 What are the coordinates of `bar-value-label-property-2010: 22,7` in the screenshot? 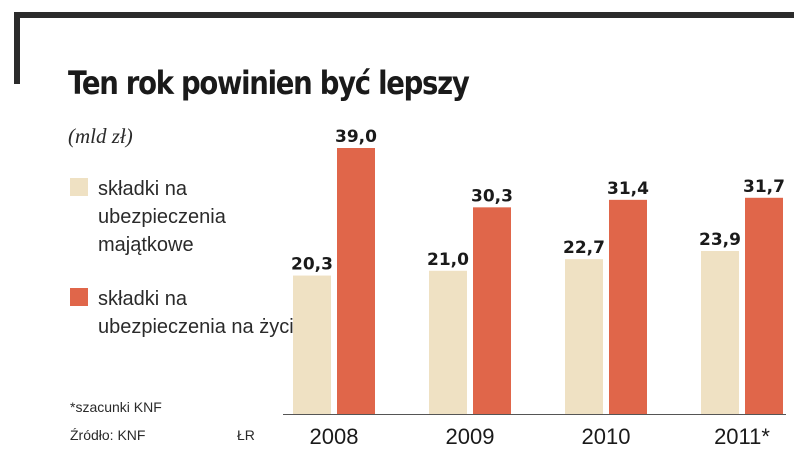 It's located at (584, 248).